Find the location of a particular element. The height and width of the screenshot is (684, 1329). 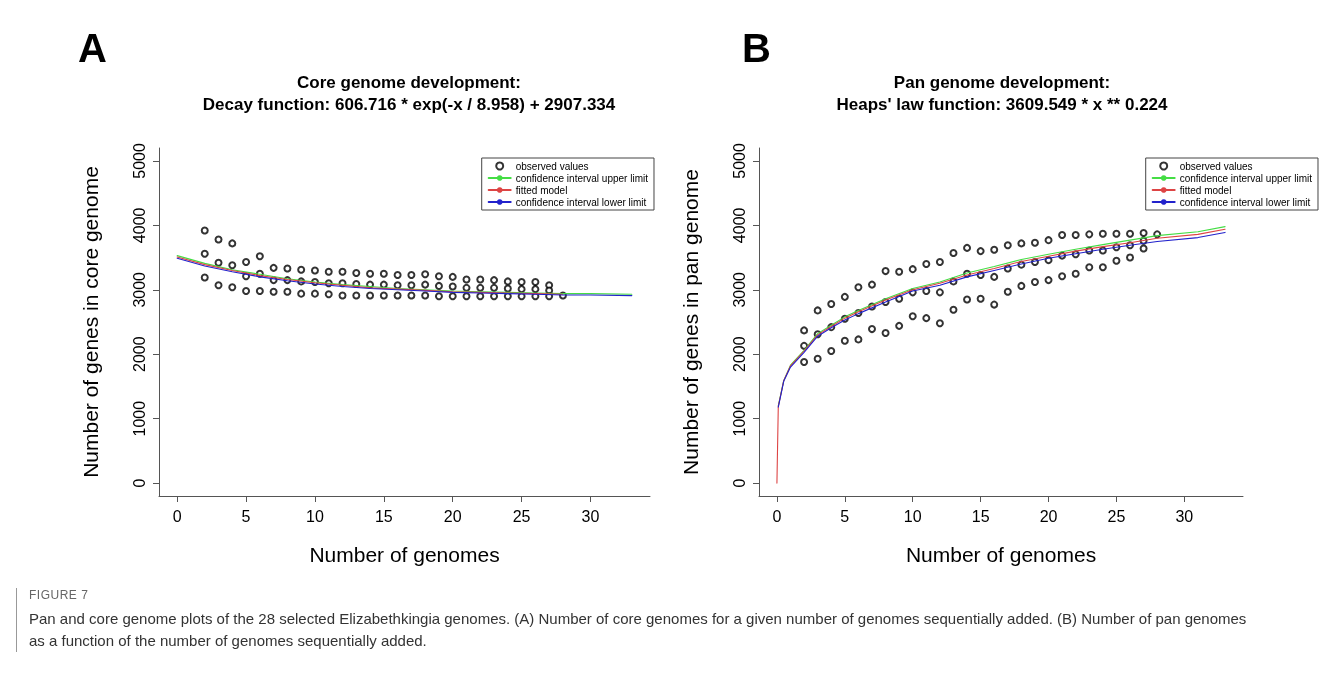

text: Pan and core genome plots of the 28 selected Elizabethkingia genomes. (A) Number of core genomes for a given number of genomes sequentially added. (B) Number of pan genomes as a function of the number of genomes sequentially added. is located at coordinates (638, 630).